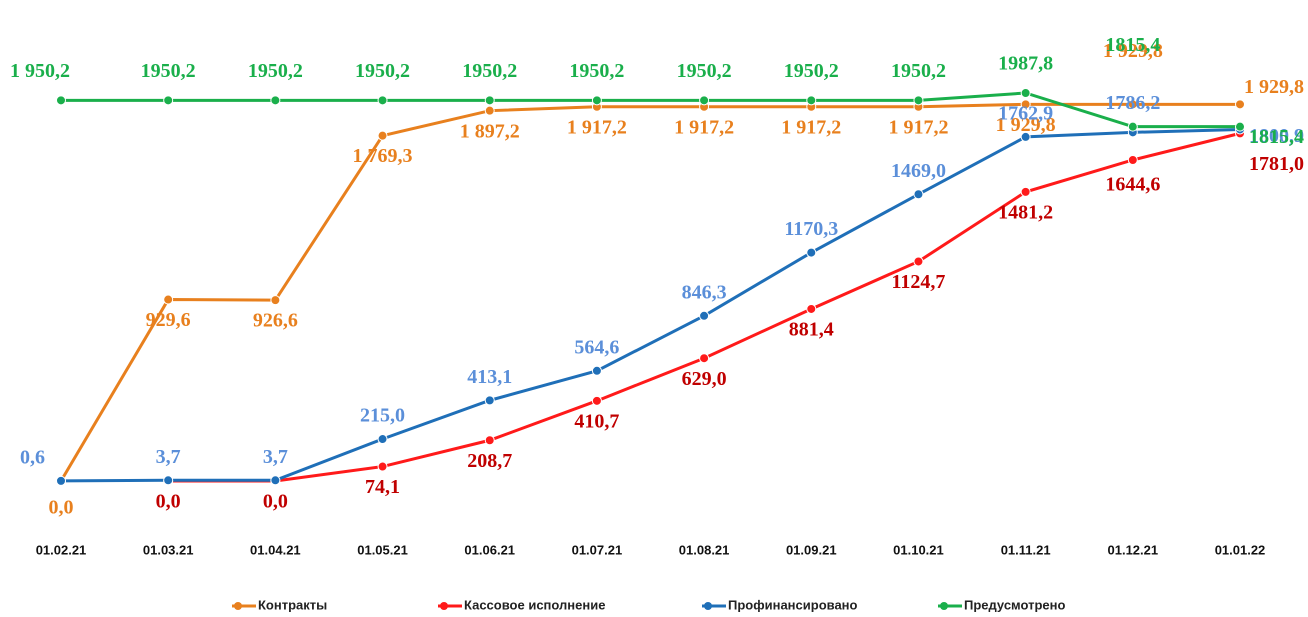 The image size is (1308, 617). I want to click on x-tick-label: 01.06.21, so click(489, 549).